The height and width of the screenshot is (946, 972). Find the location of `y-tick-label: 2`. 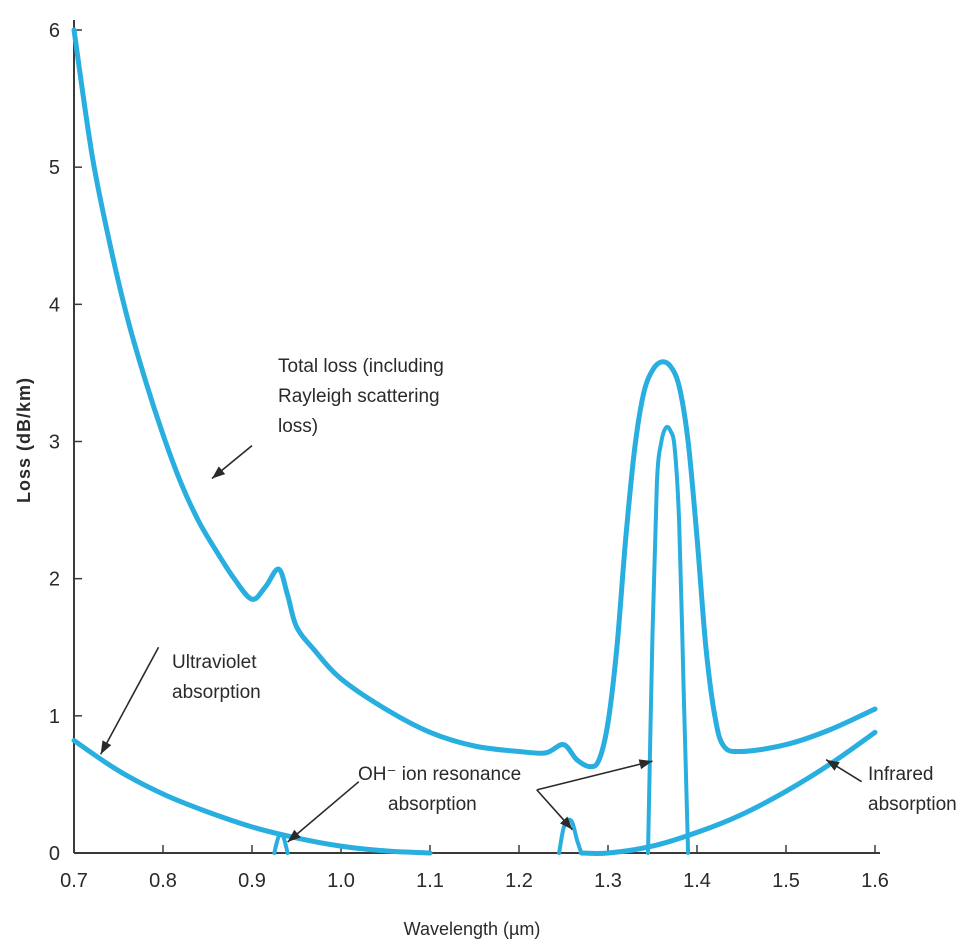

y-tick-label: 2 is located at coordinates (54, 580).